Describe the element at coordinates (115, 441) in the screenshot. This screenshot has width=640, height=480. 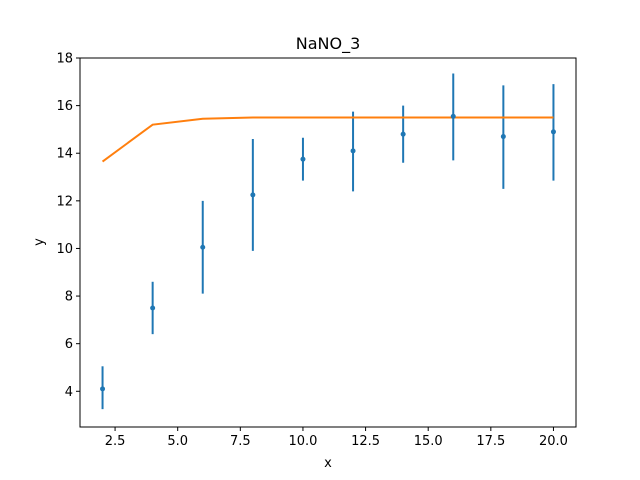
I see `x-tick-label: 2.5` at that location.